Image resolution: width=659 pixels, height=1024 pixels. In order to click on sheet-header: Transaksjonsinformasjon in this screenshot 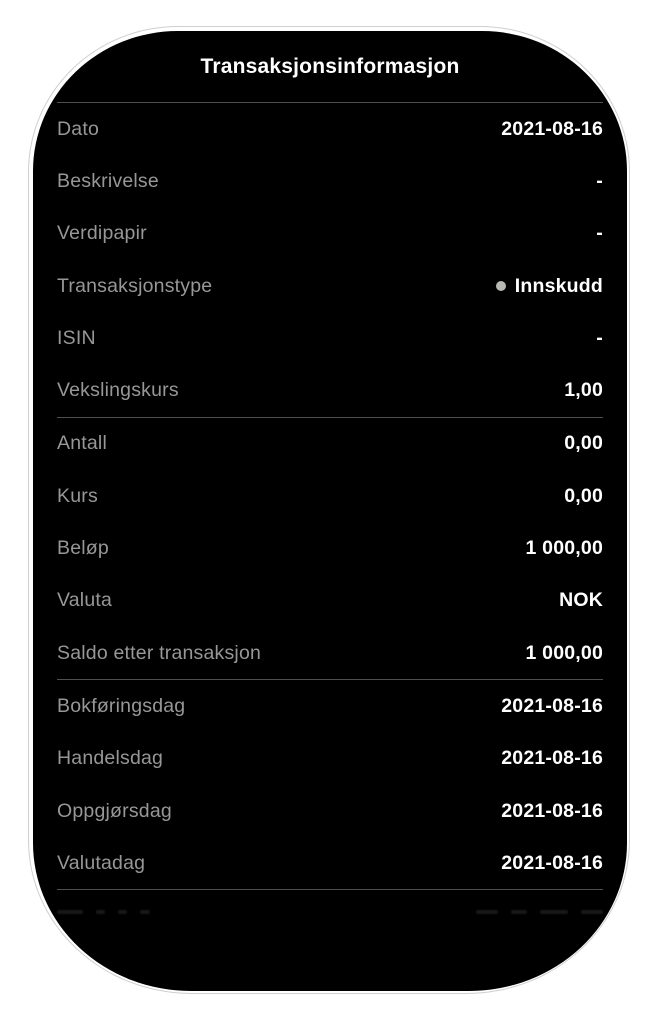, I will do `click(330, 66)`.